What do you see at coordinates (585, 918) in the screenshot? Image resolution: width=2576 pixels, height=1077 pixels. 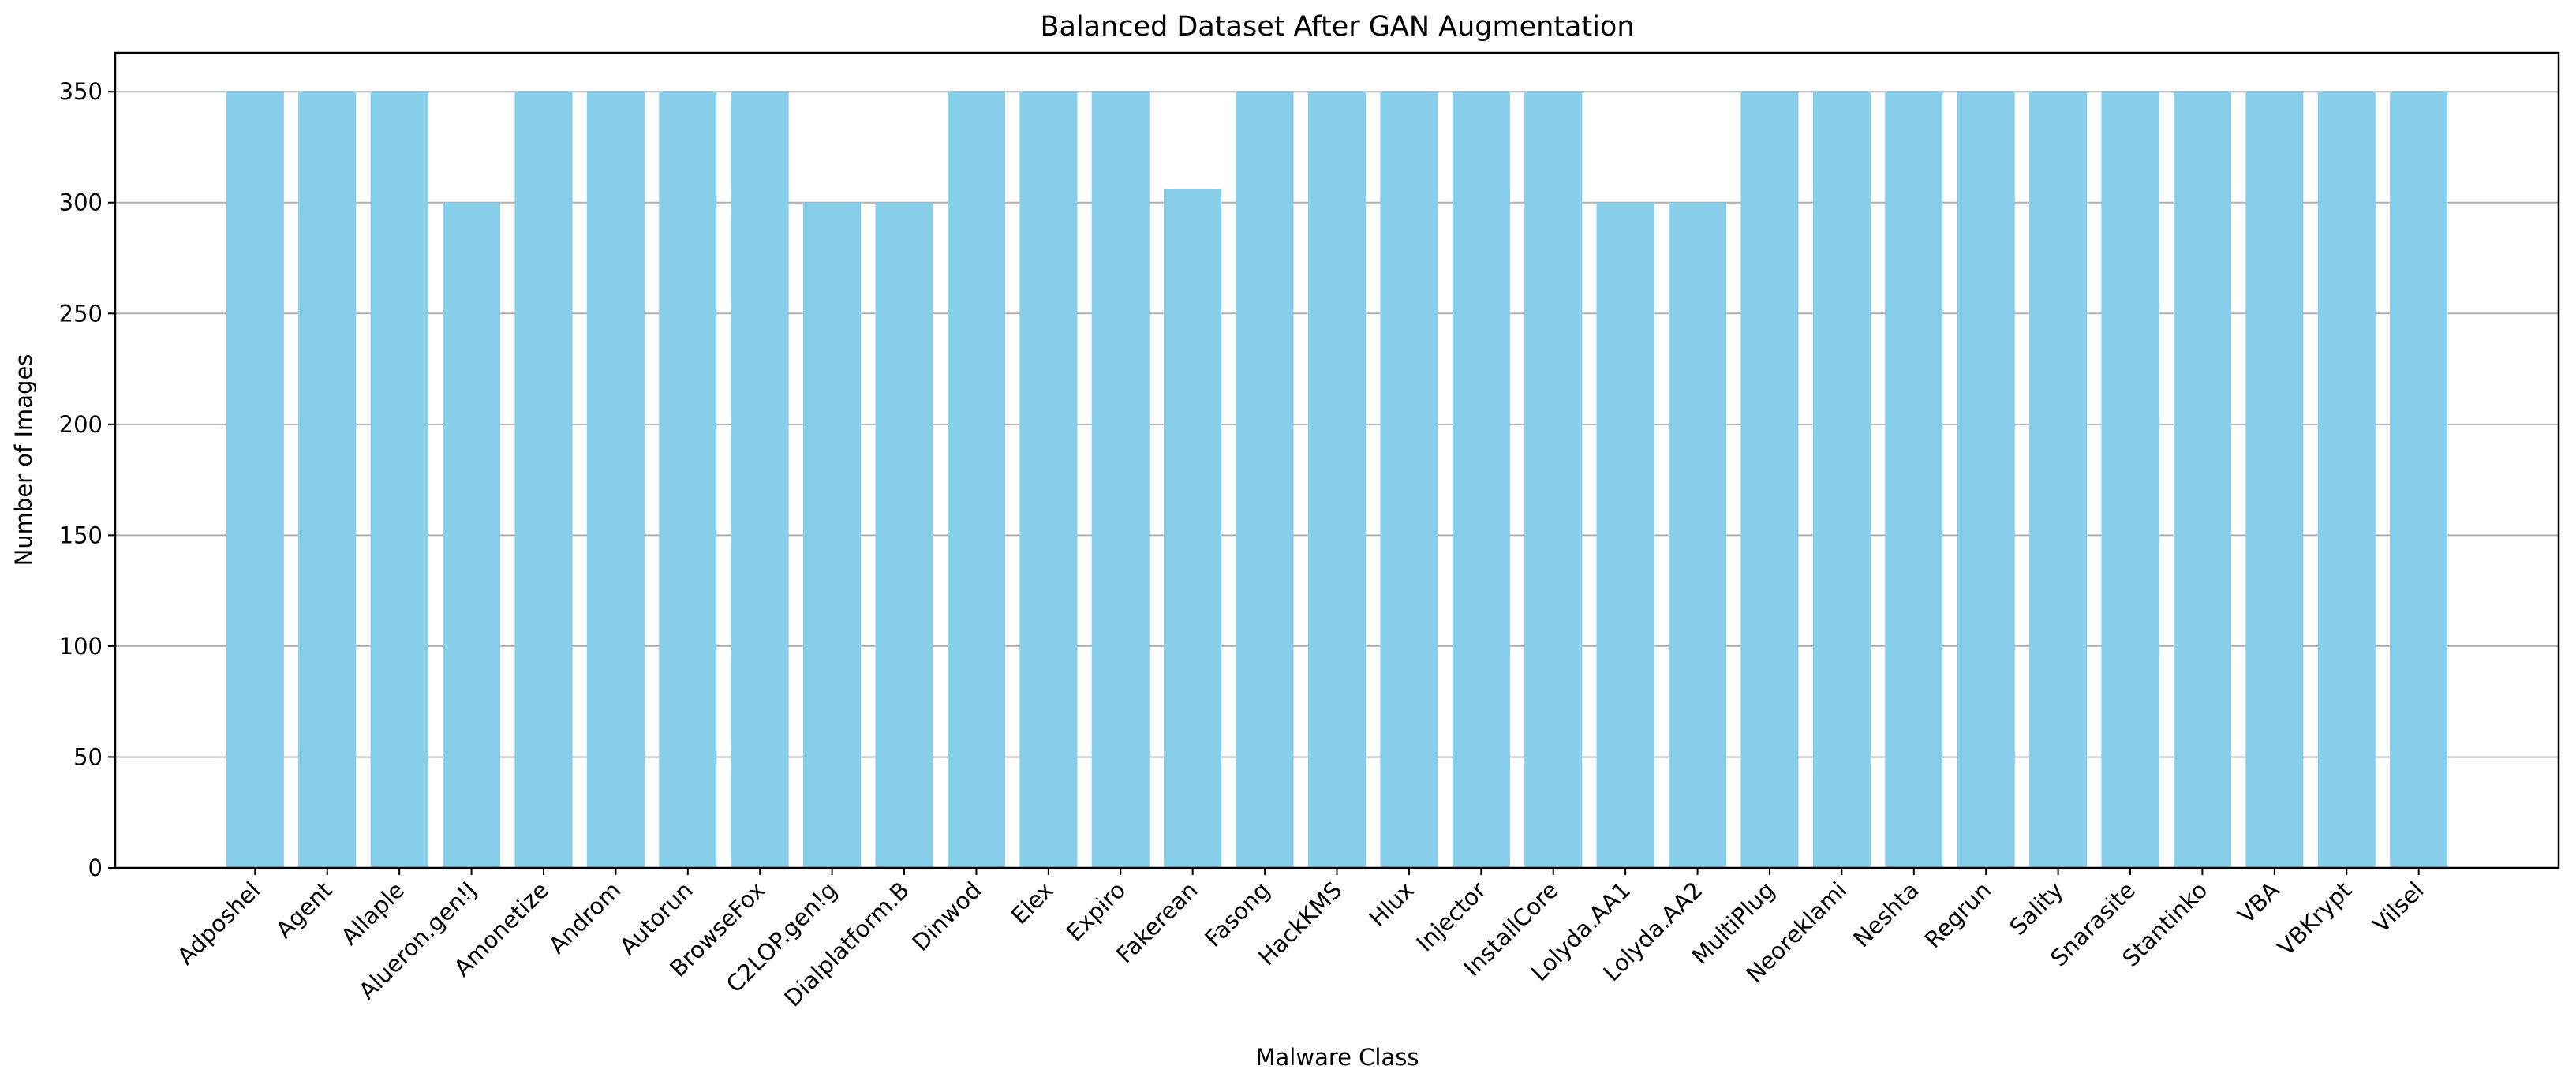 I see `x-tick-label: Androm` at bounding box center [585, 918].